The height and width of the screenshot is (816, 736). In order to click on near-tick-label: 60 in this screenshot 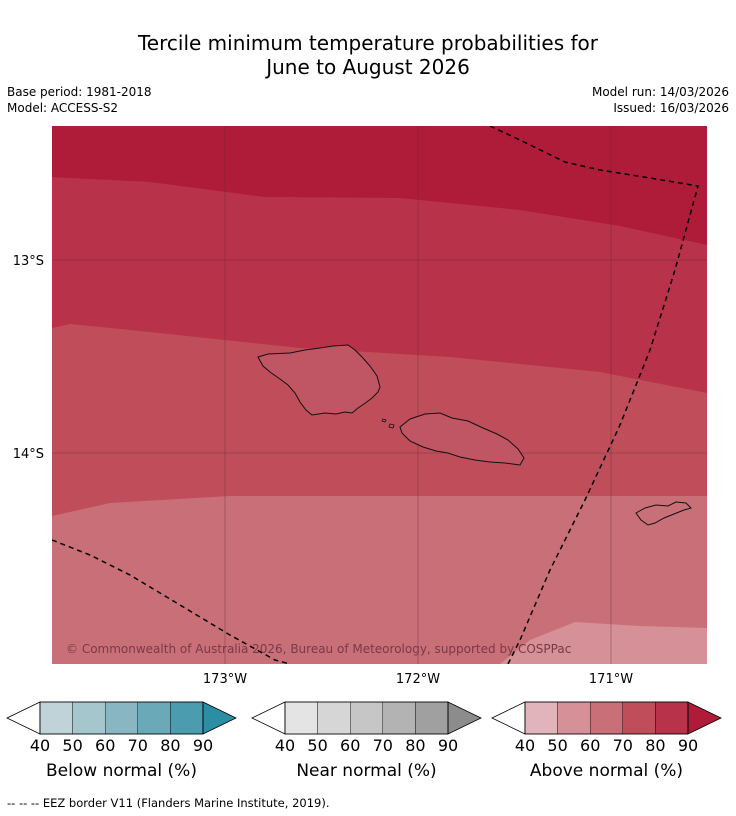, I will do `click(350, 745)`.